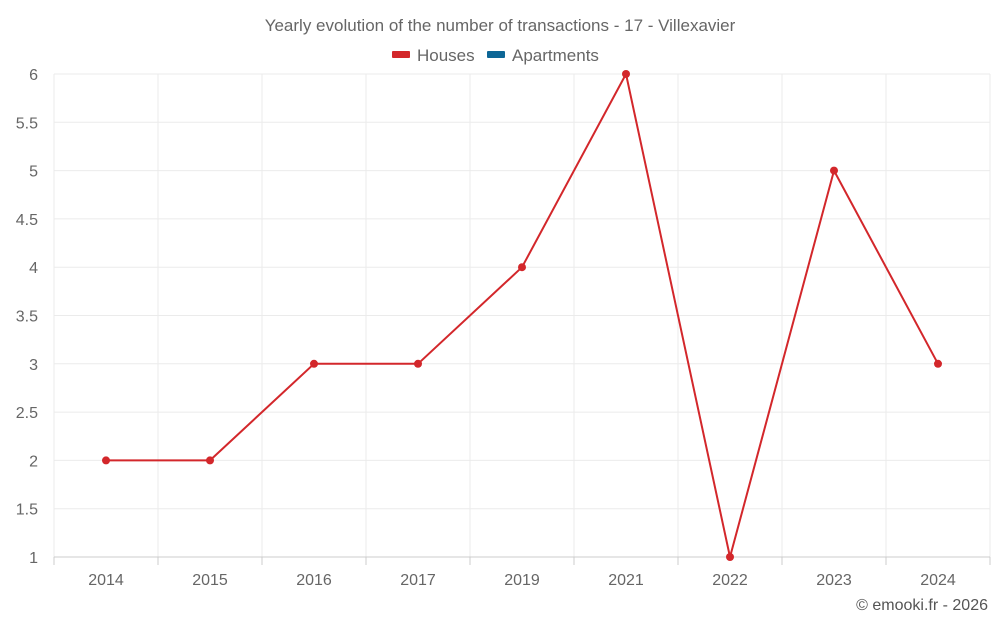  Describe the element at coordinates (27, 510) in the screenshot. I see `y-tick-label: 1.5` at that location.